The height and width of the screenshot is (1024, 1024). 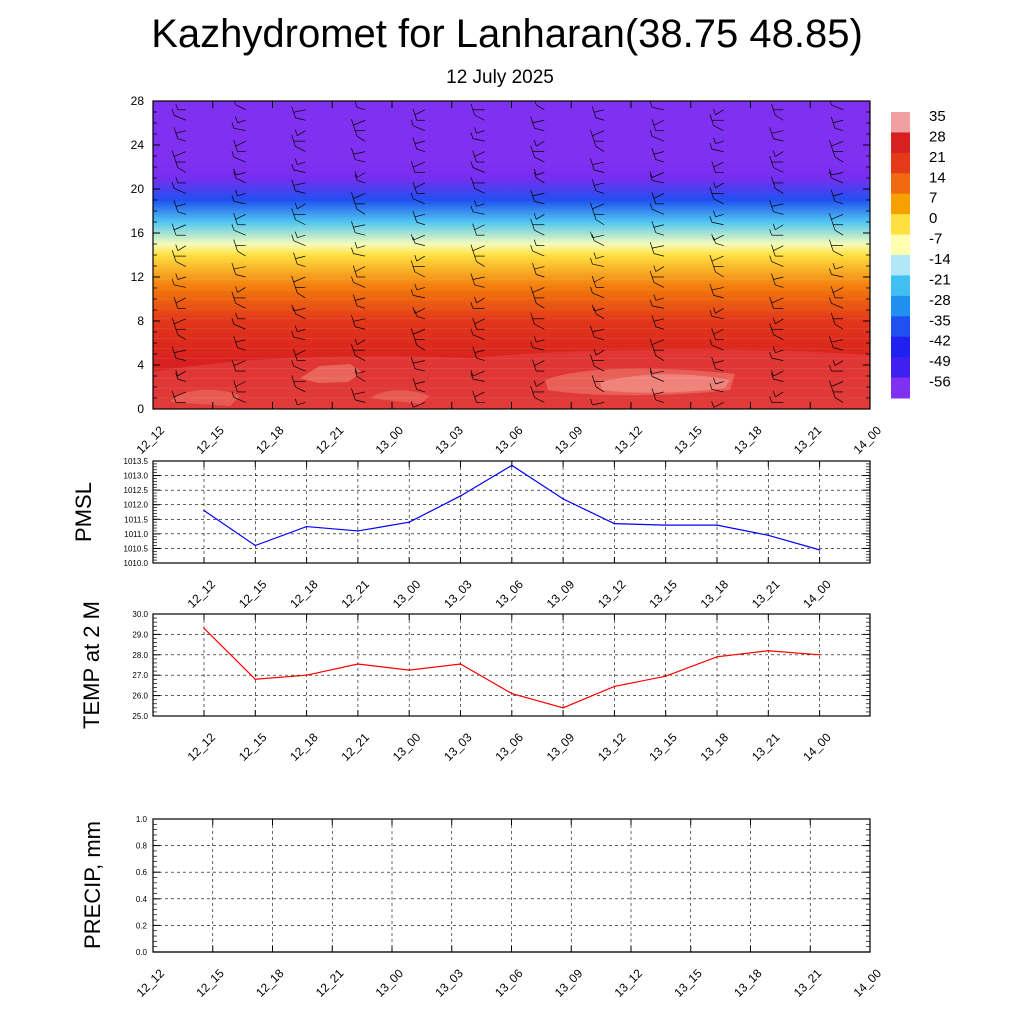 I want to click on x-tick-label: 13_03, so click(x=458, y=747).